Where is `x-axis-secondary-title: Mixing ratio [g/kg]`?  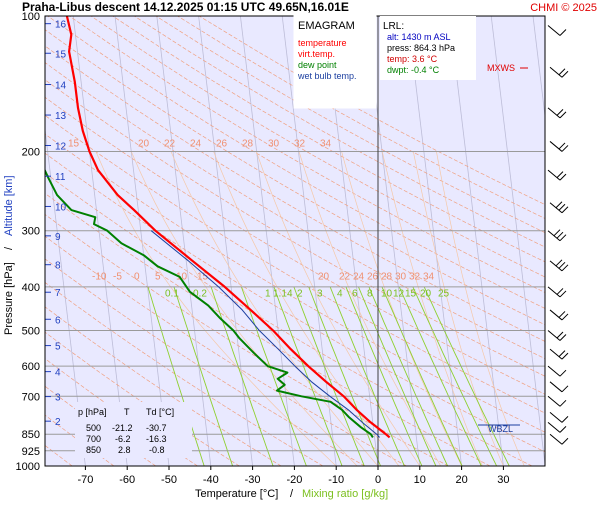
x-axis-secondary-title: Mixing ratio [g/kg] is located at coordinates (345, 494).